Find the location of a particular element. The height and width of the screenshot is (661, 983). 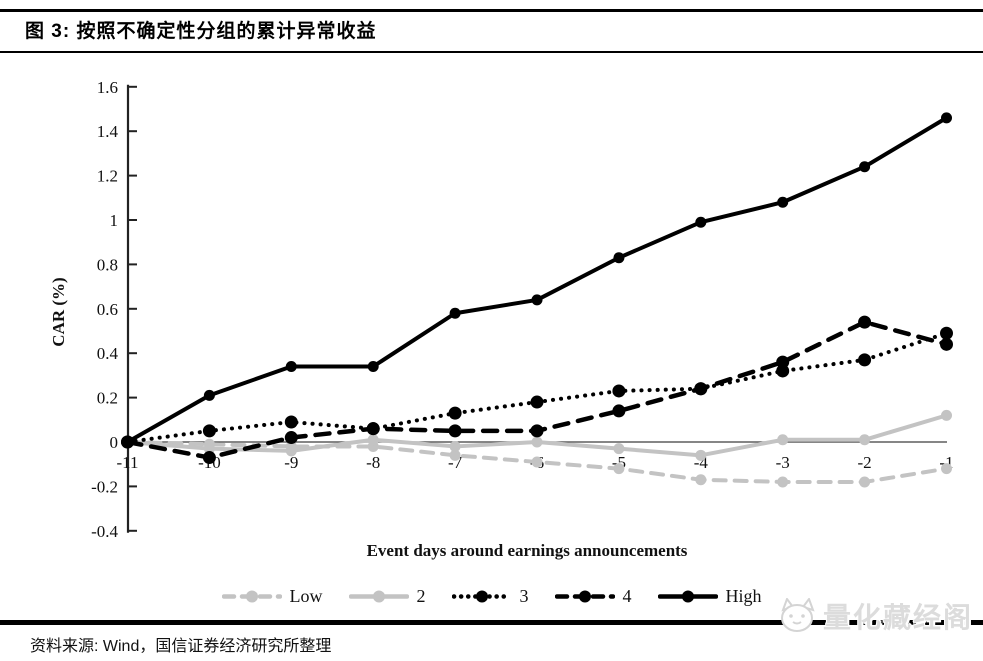

legend-label: 4 is located at coordinates (627, 596).